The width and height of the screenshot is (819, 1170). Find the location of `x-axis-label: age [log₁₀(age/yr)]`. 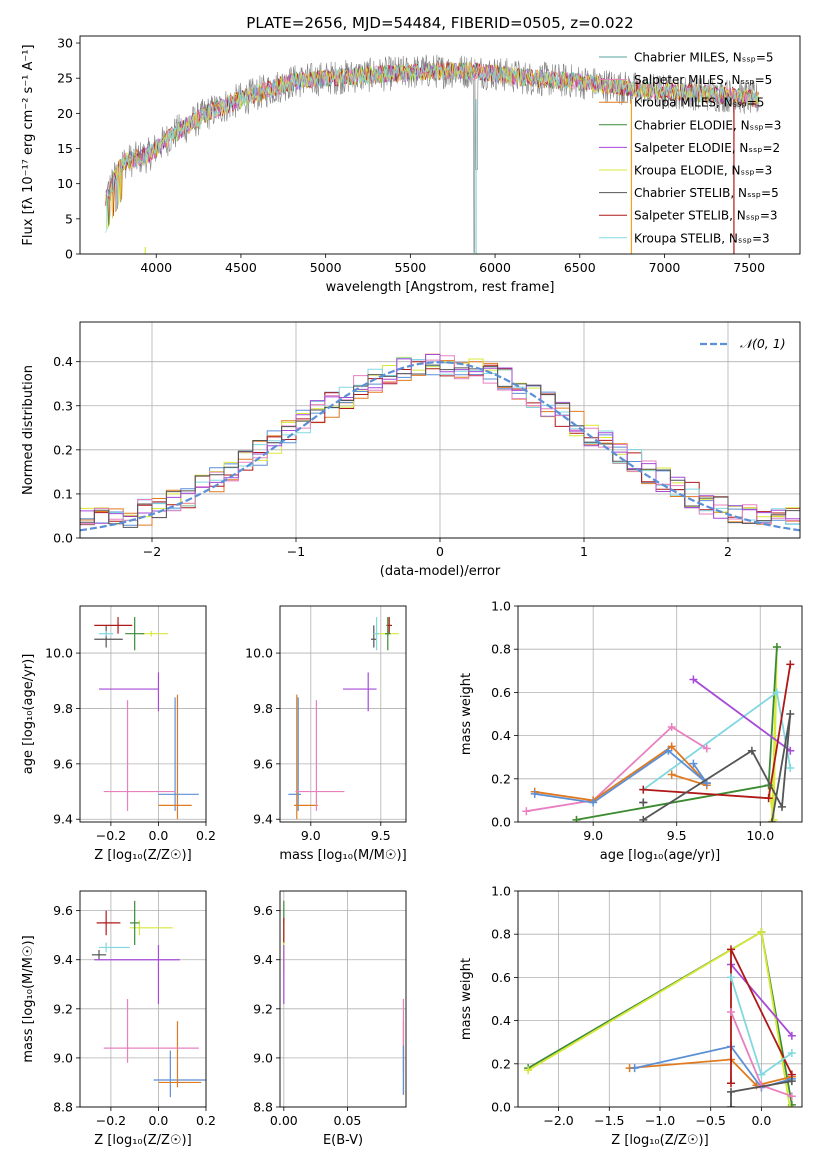

x-axis-label: age [log₁₀(age/yr)] is located at coordinates (660, 855).